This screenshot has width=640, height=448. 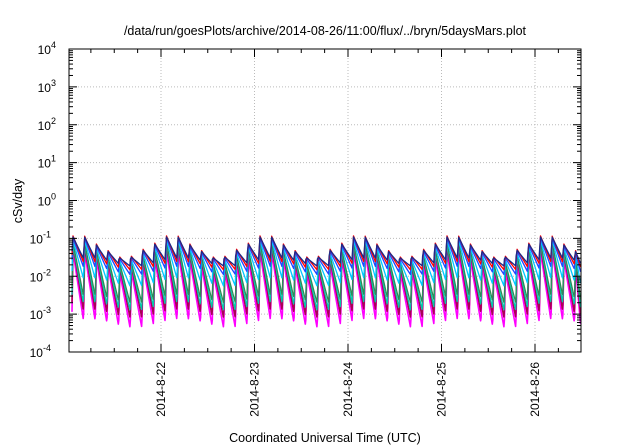 I want to click on y-tick-label: 10¹, so click(x=47, y=162).